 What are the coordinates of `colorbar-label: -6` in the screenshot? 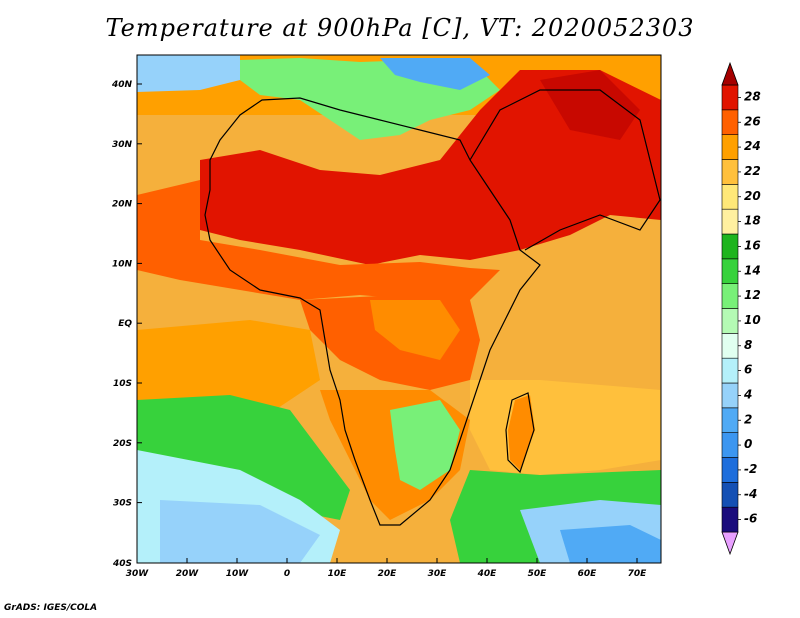 It's located at (750, 519).